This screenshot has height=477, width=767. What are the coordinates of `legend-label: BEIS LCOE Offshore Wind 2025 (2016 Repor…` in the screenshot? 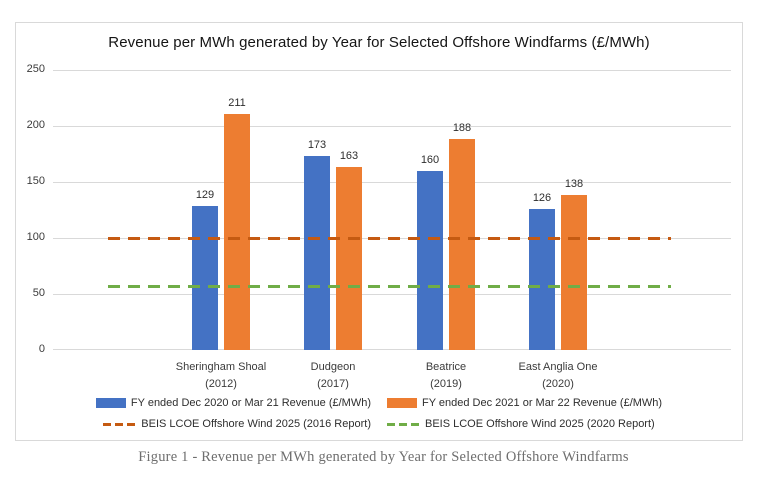 It's located at (256, 424).